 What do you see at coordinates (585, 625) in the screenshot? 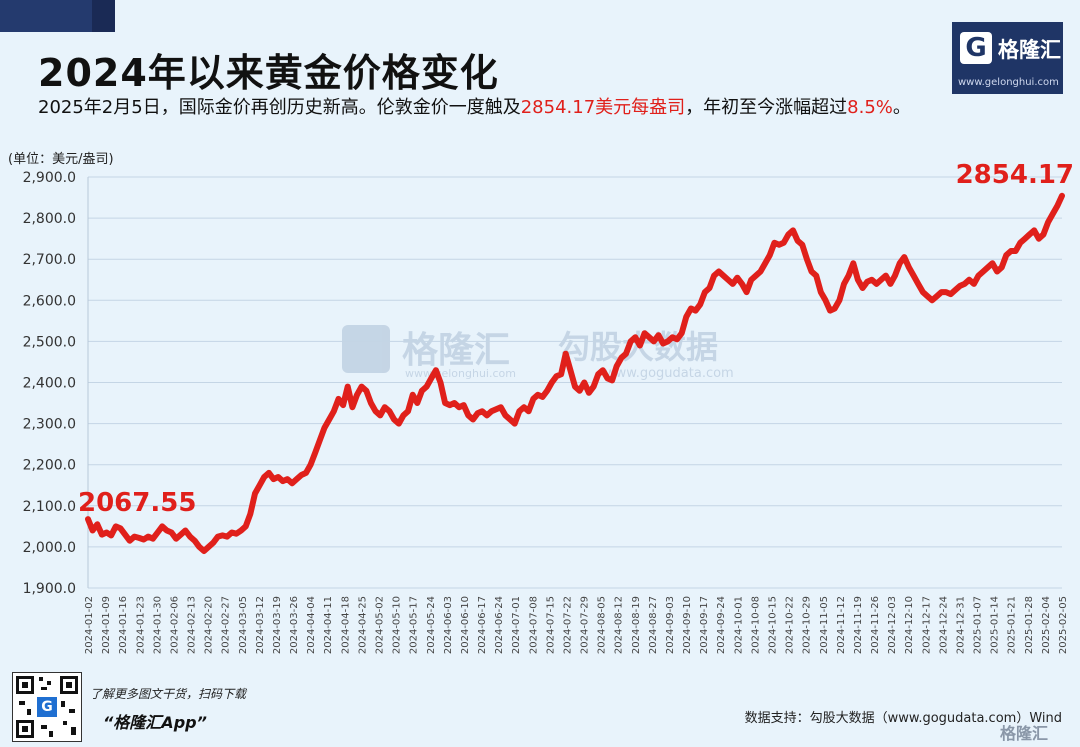
I see `x-tick-label: 2024-07-29` at bounding box center [585, 625].